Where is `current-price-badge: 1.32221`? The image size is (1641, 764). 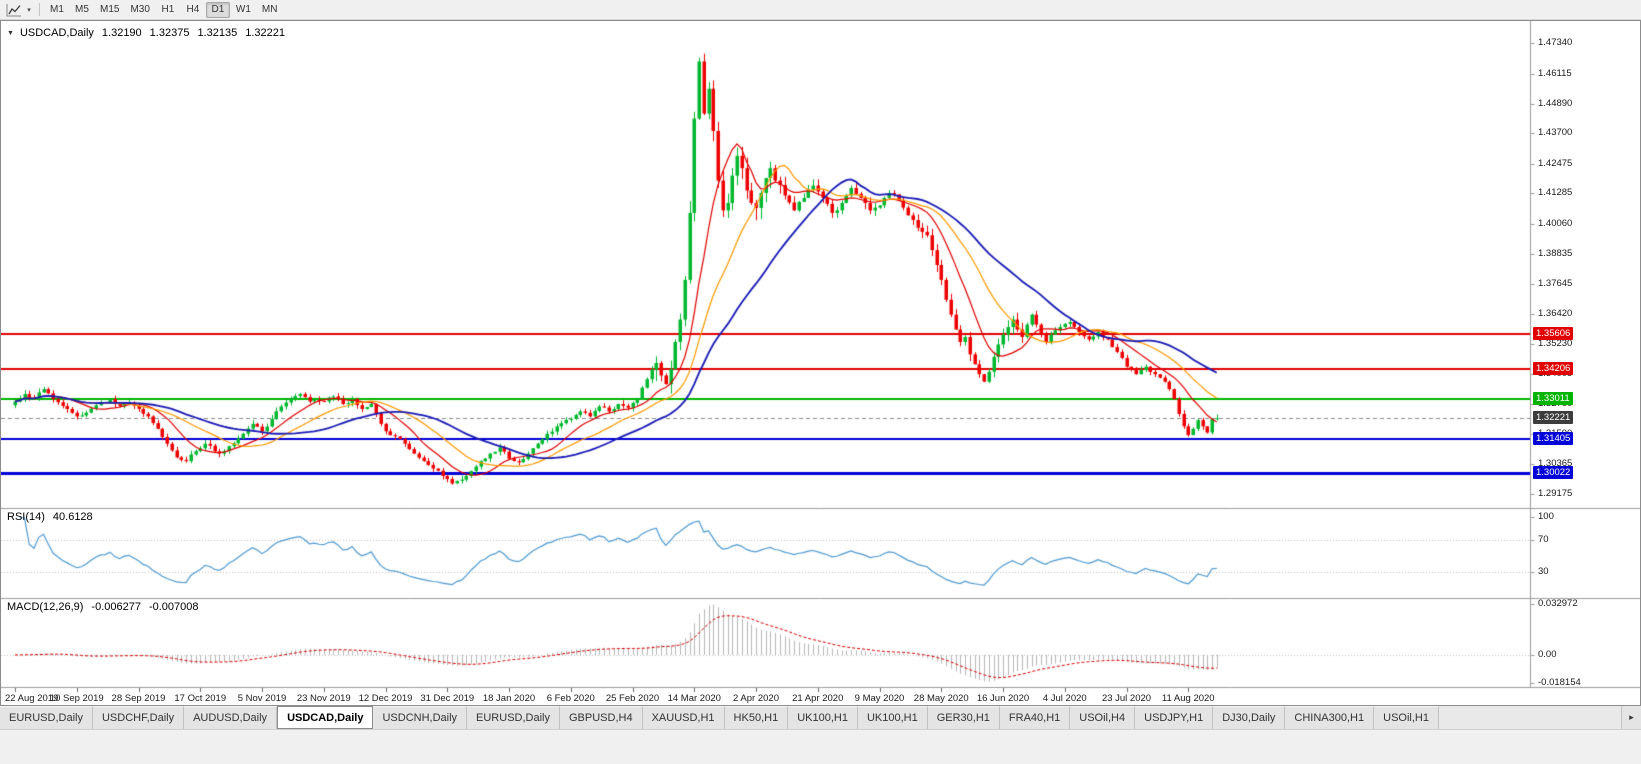 current-price-badge: 1.32221 is located at coordinates (1553, 418).